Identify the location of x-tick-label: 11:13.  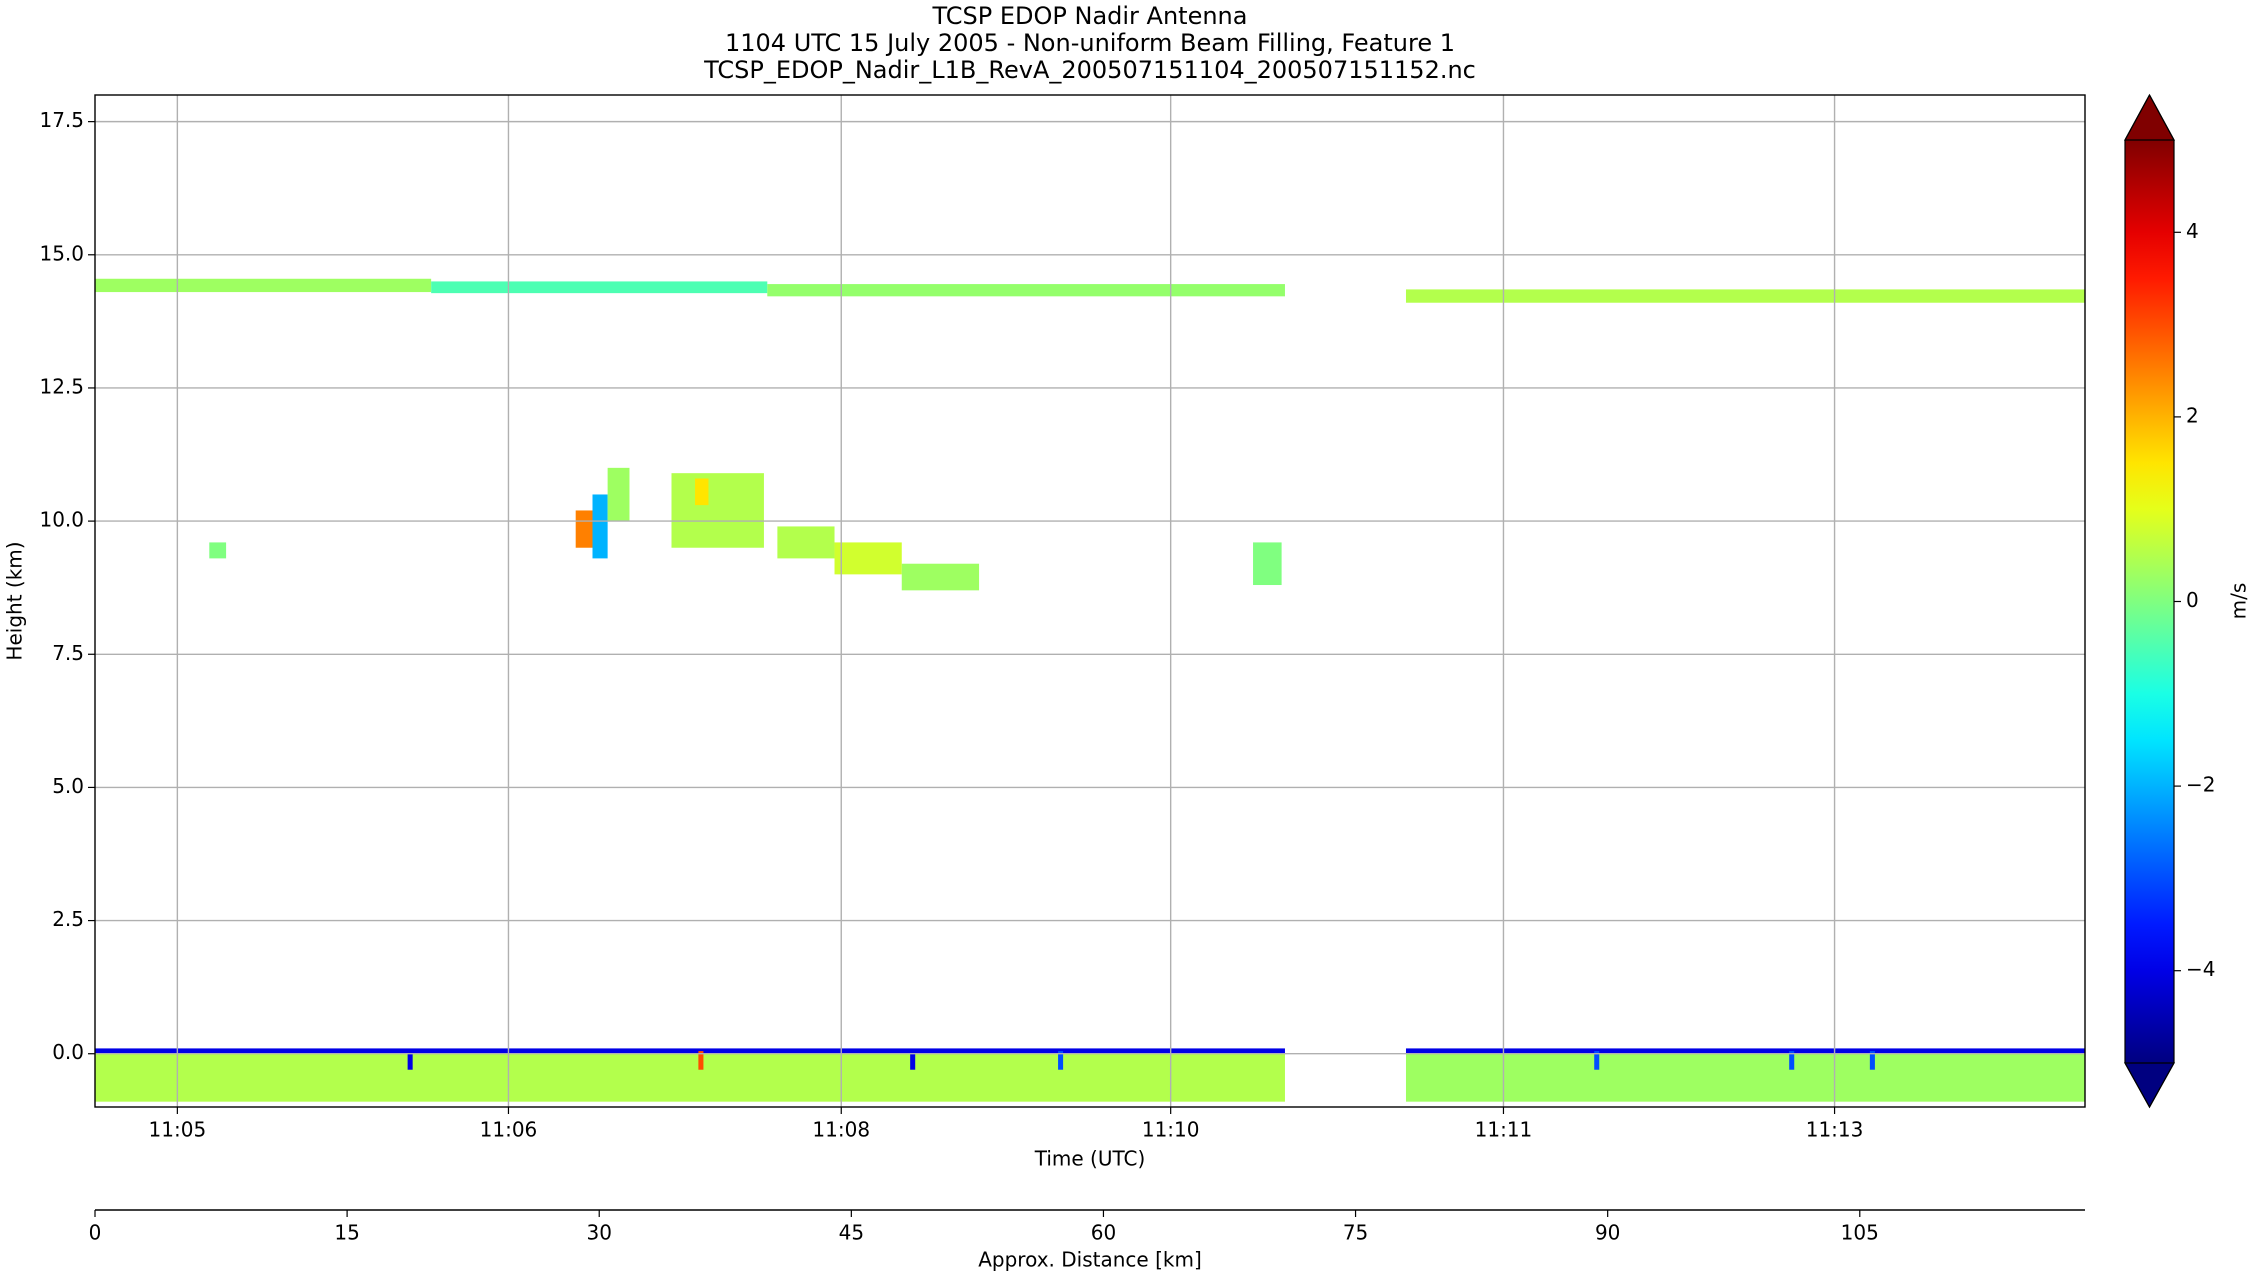
(1835, 1130).